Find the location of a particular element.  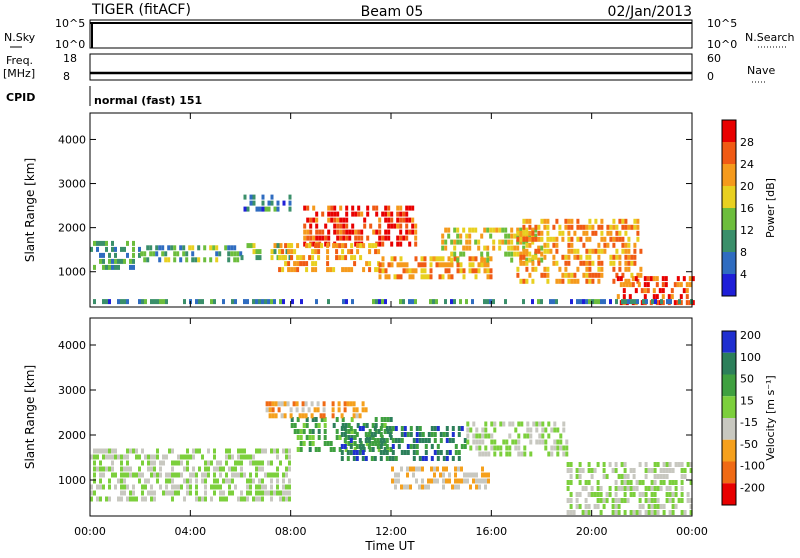

freq-tick-high: 18 is located at coordinates (70, 58).